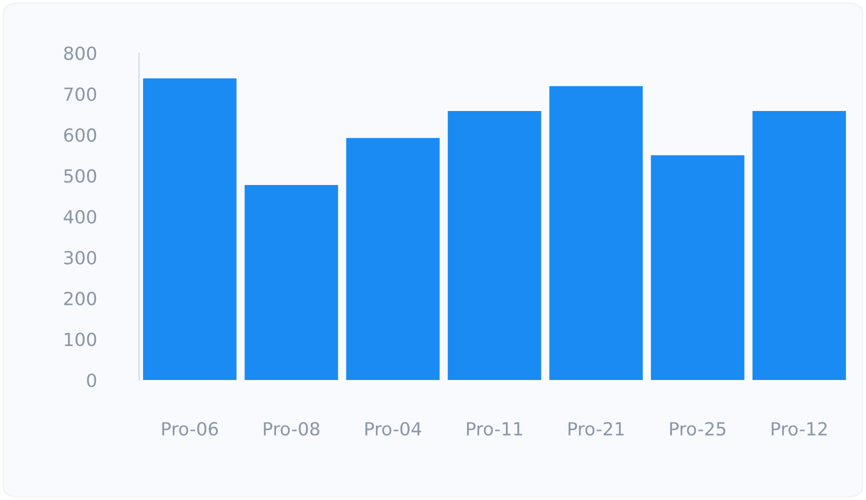  Describe the element at coordinates (190, 429) in the screenshot. I see `x-tick-label: Pro-06` at that location.